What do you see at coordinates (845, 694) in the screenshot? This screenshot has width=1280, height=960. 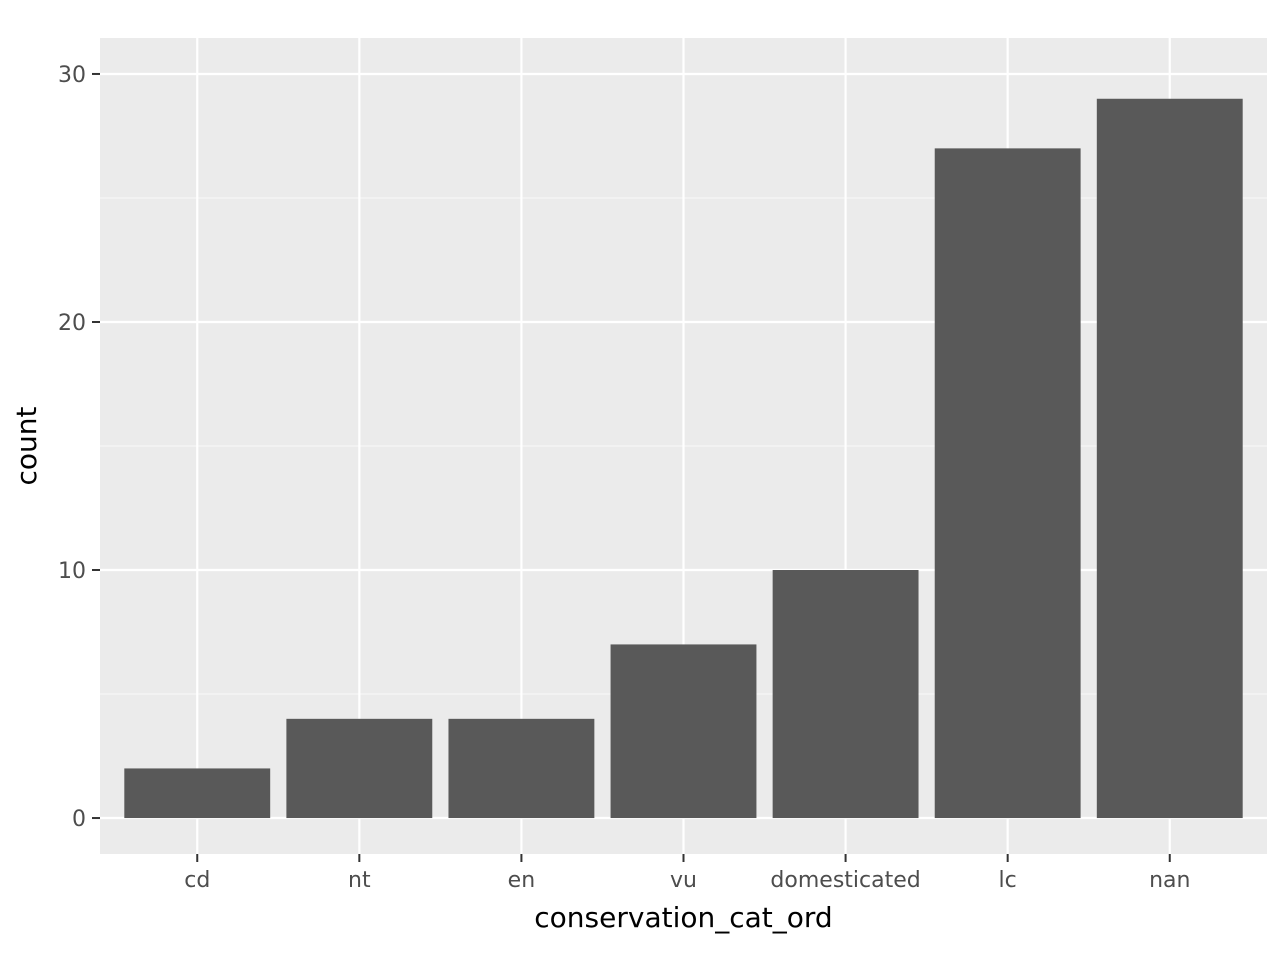 I see `bar-domesticated` at bounding box center [845, 694].